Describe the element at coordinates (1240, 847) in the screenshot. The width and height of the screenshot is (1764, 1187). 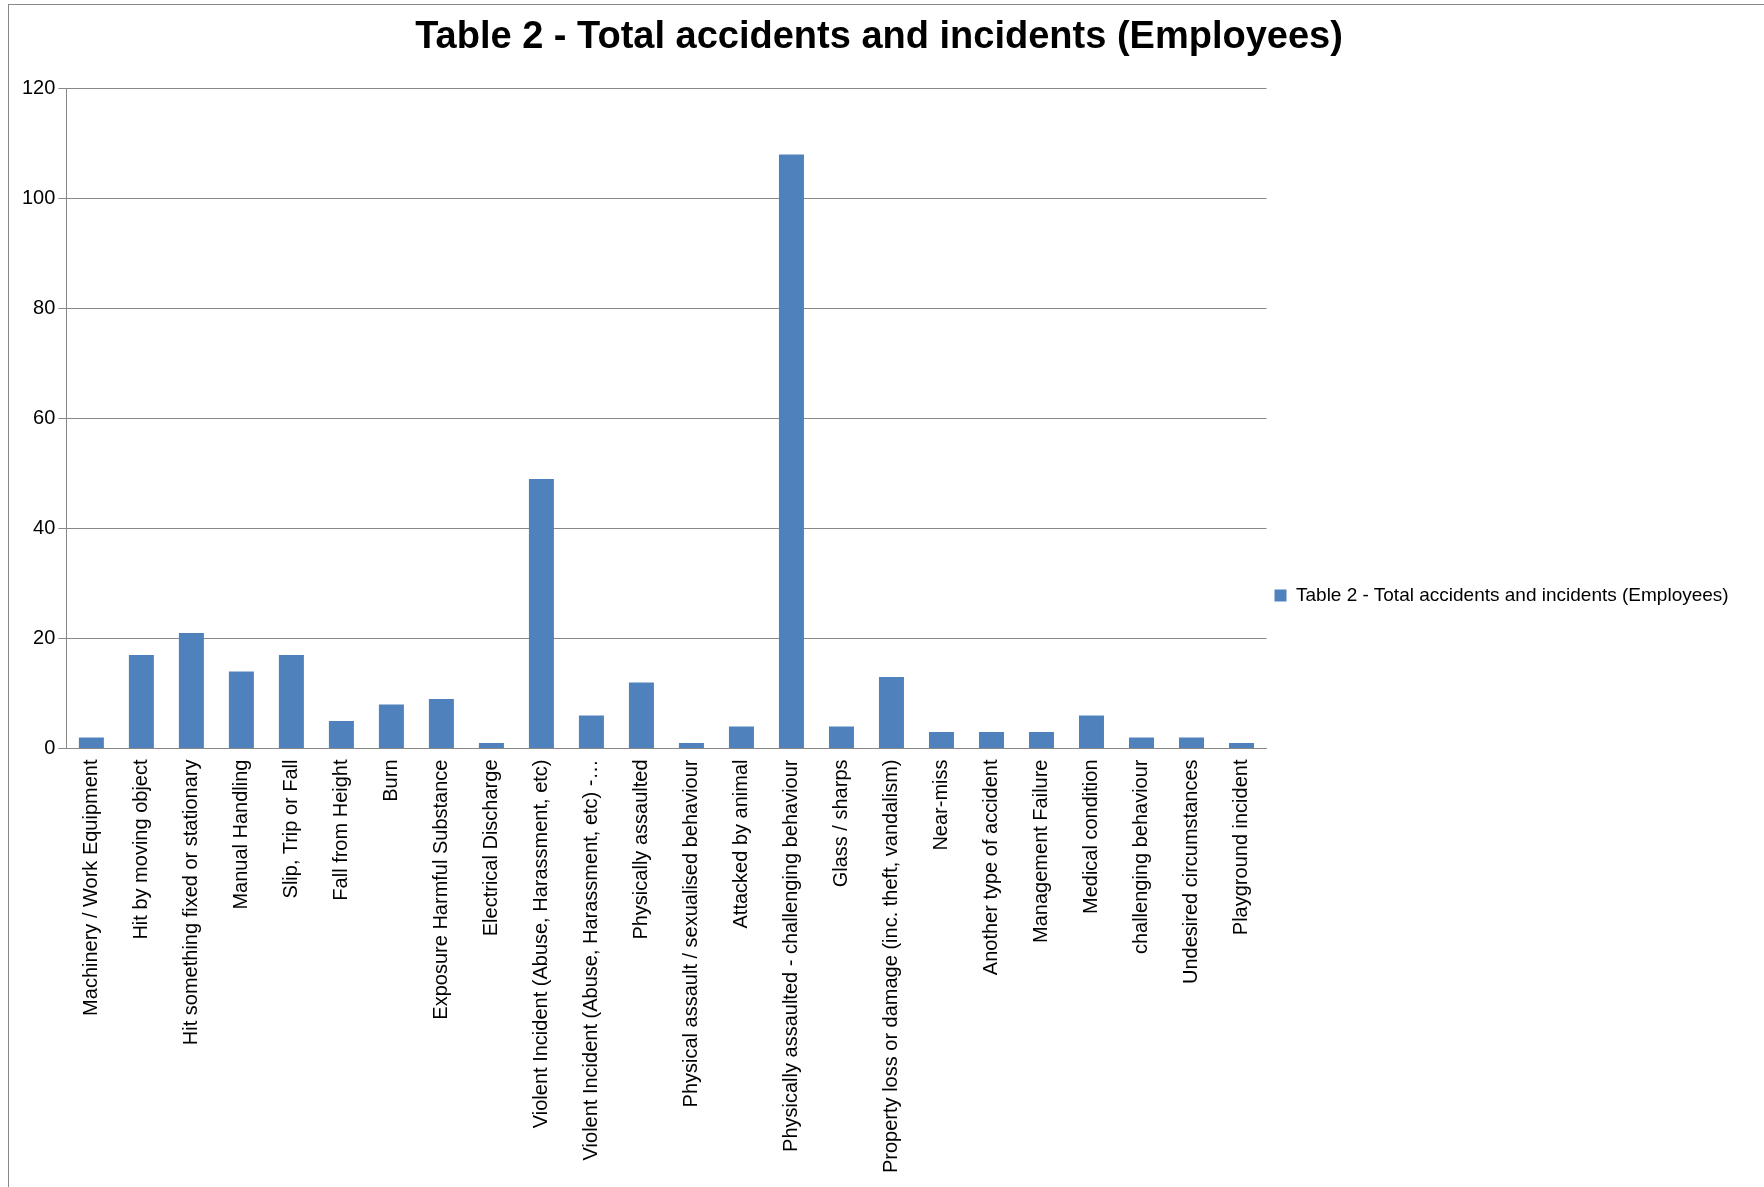
I see `x-tick-label: Playground incident` at that location.